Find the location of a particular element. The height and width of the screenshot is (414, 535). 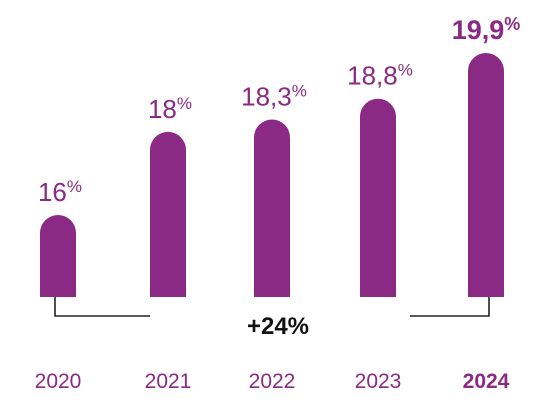

bracket-layer: +24% is located at coordinates (272, 318).